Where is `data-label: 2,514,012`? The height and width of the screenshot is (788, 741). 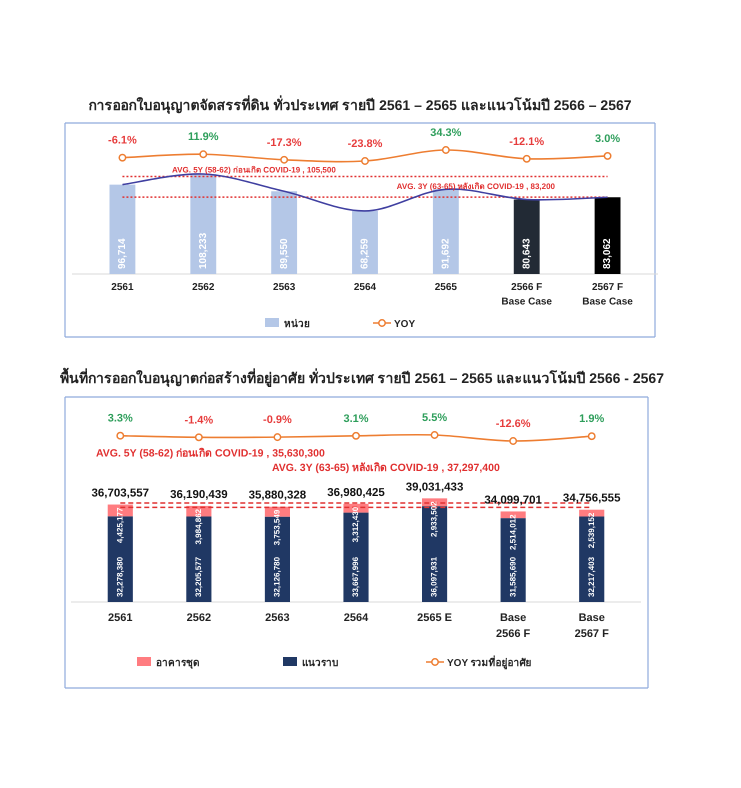 data-label: 2,514,012 is located at coordinates (513, 532).